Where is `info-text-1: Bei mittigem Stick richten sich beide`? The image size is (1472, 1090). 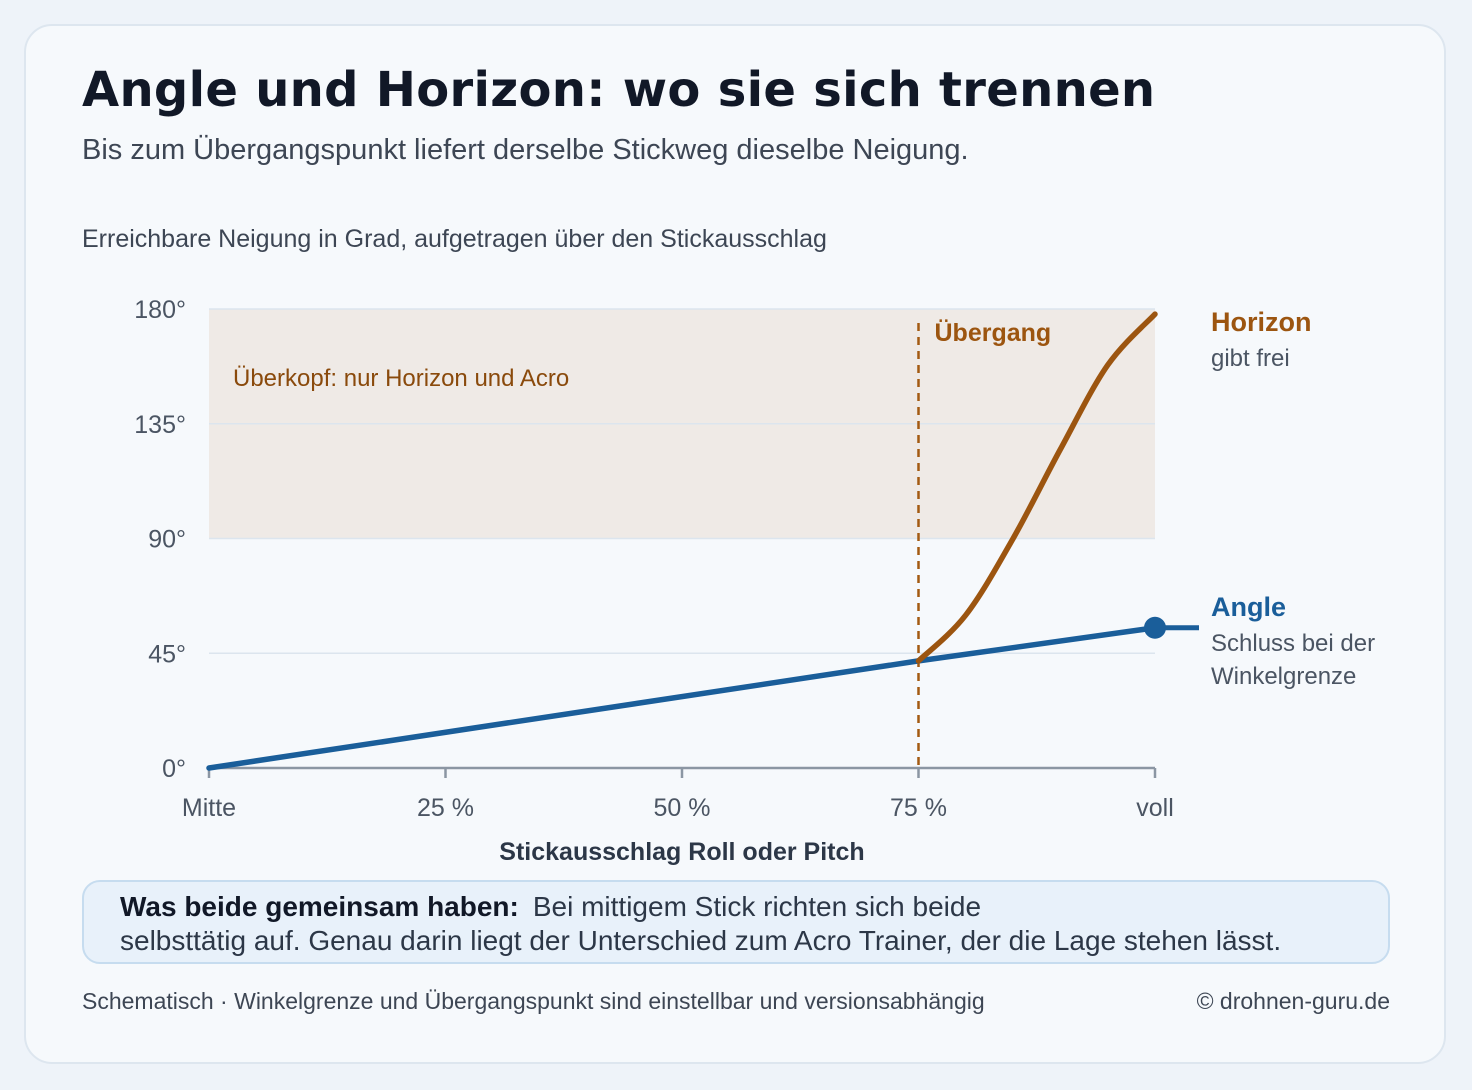 info-text-1: Bei mittigem Stick richten sich beide is located at coordinates (757, 906).